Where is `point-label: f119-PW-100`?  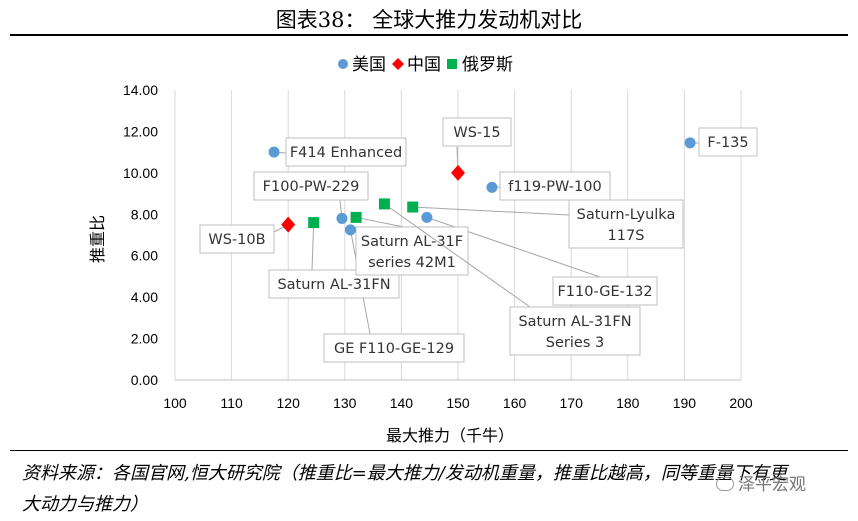 point-label: f119-PW-100 is located at coordinates (554, 187).